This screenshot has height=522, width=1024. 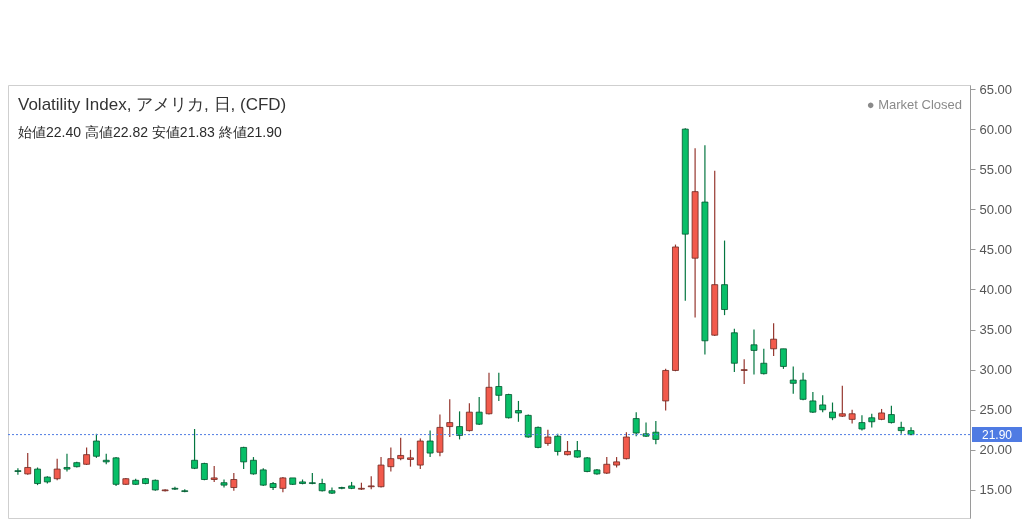 What do you see at coordinates (996, 410) in the screenshot?
I see `y-tick-label: 25.00` at bounding box center [996, 410].